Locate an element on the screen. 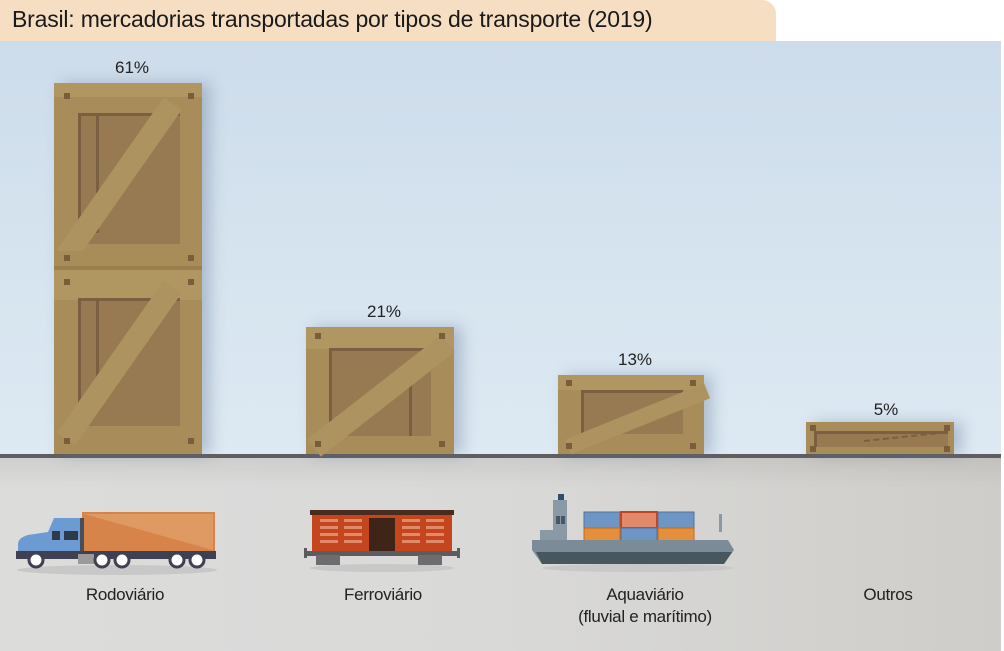 The height and width of the screenshot is (651, 1004). bar-ferroviario is located at coordinates (380, 392).